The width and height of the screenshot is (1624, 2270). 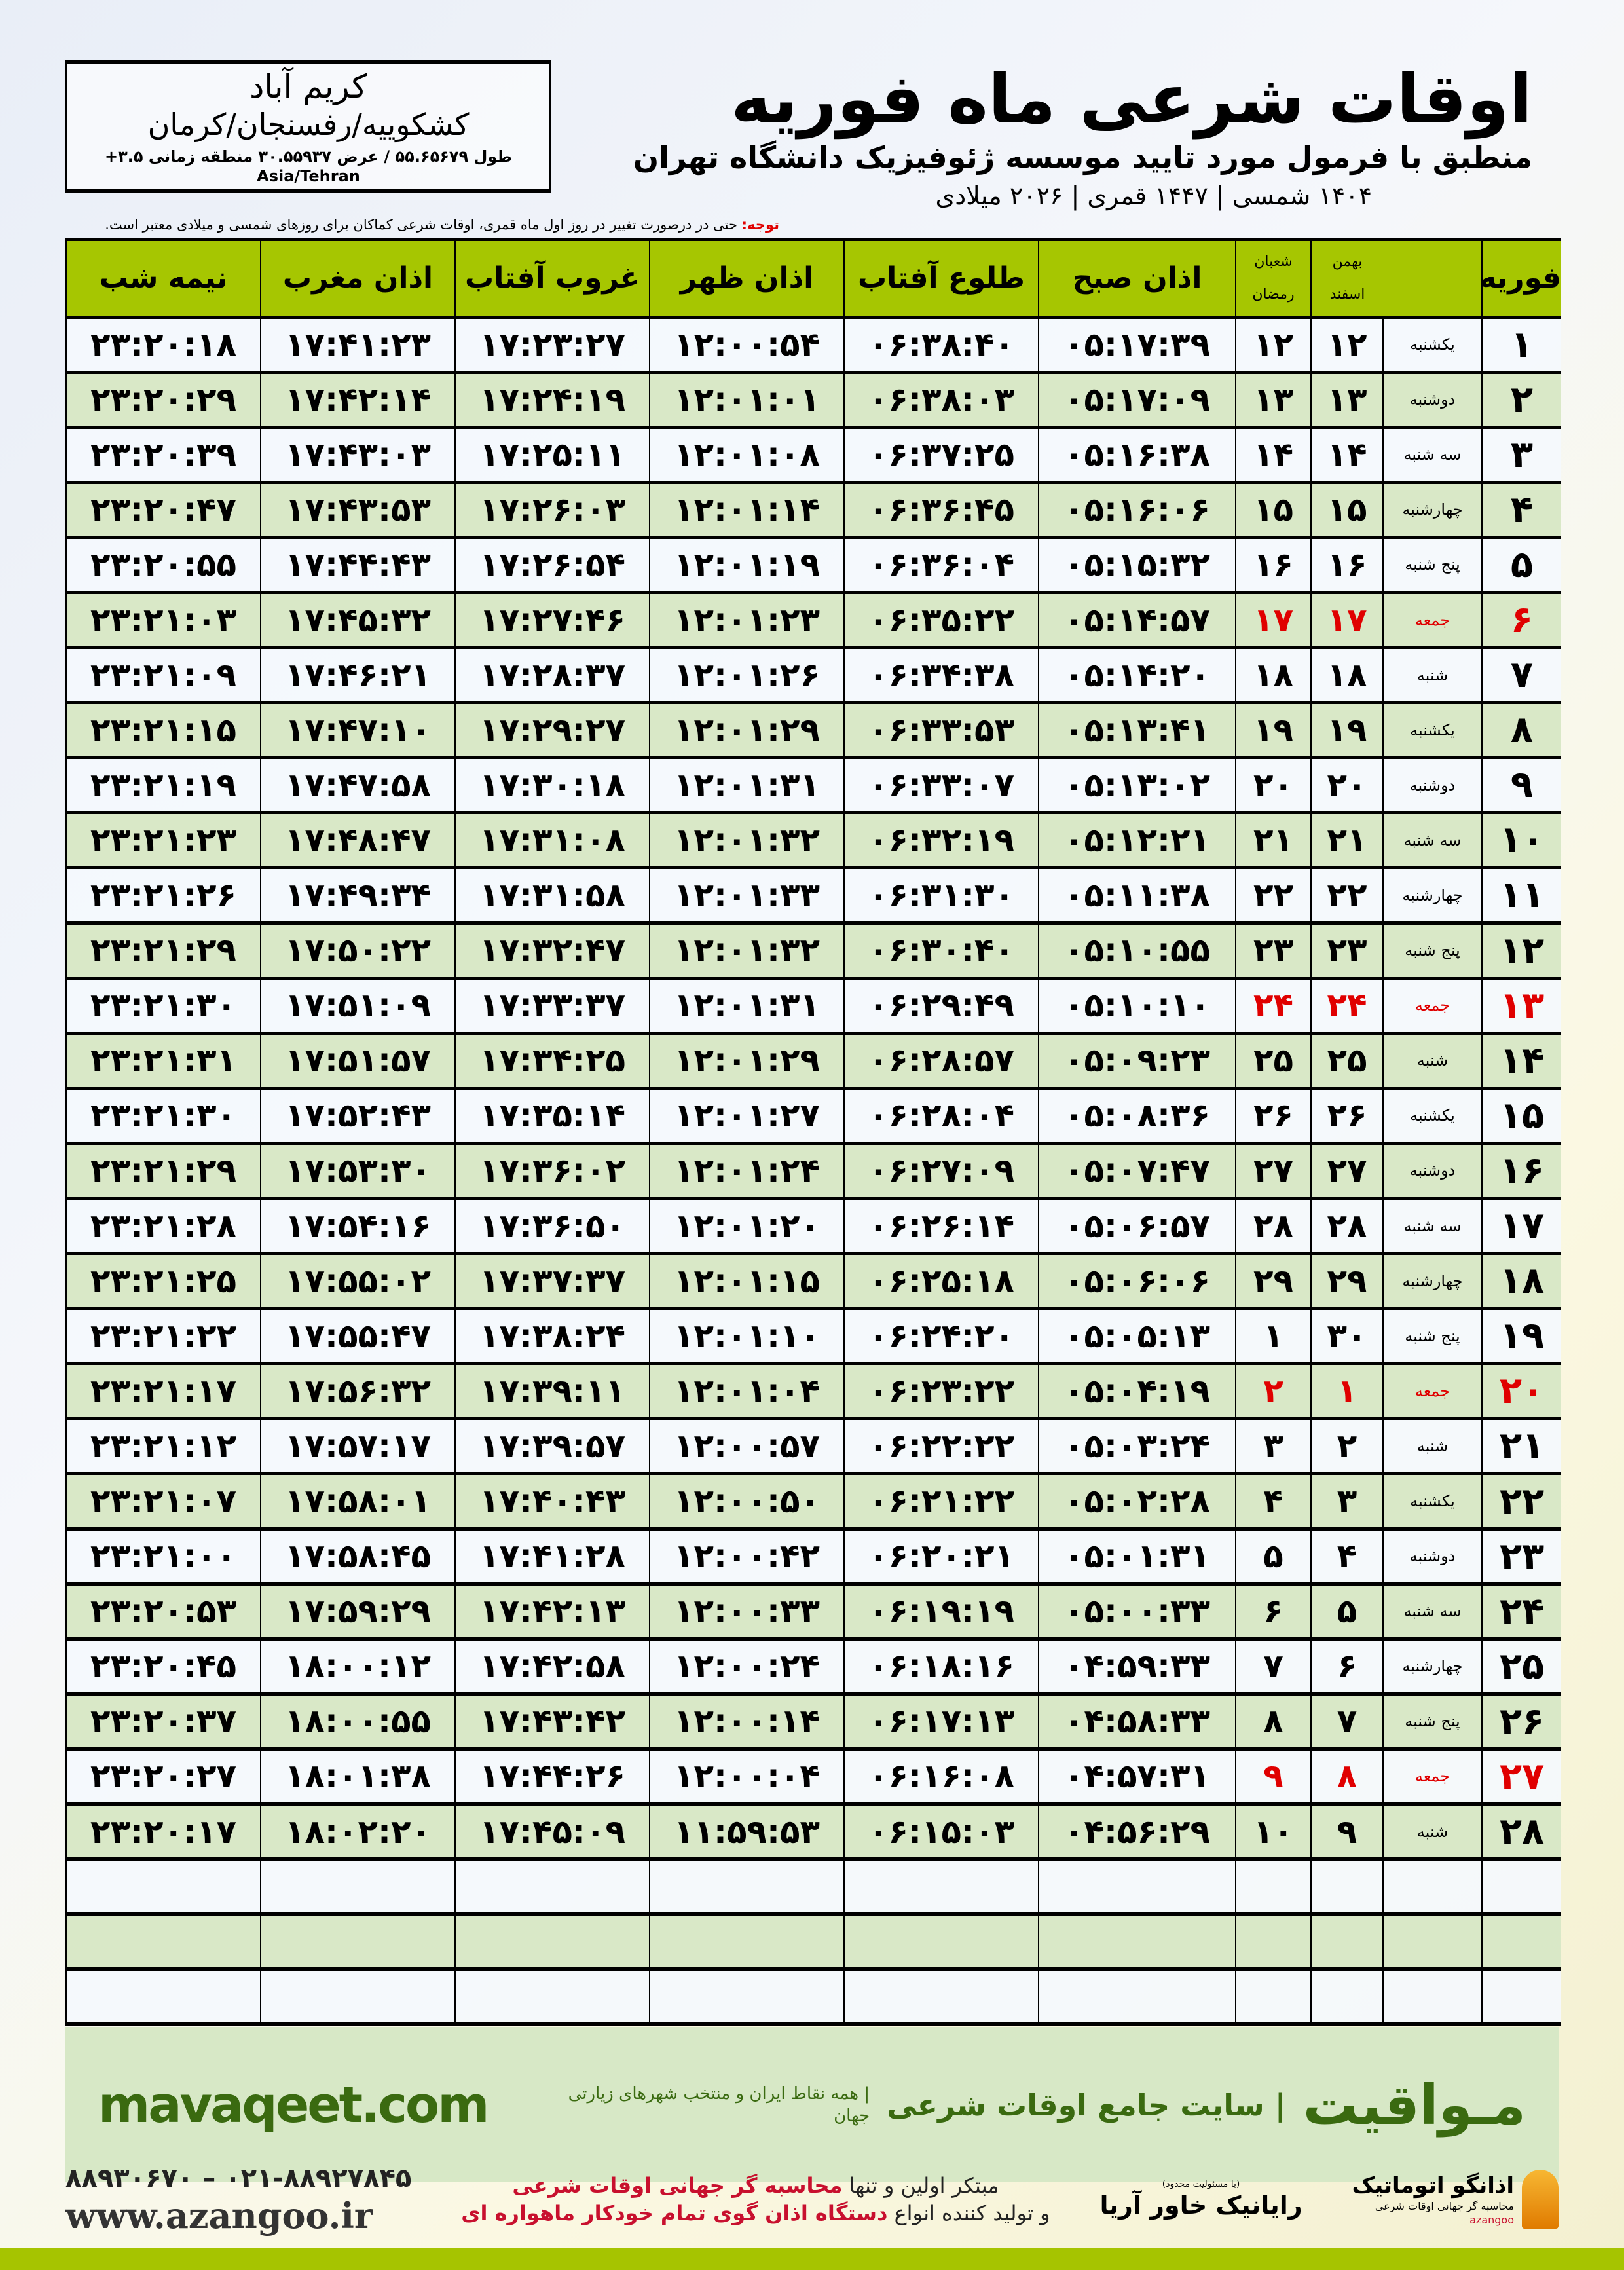 I want to click on dhuhr-time: ۱۲:۰۱:۲۷, so click(x=746, y=1116).